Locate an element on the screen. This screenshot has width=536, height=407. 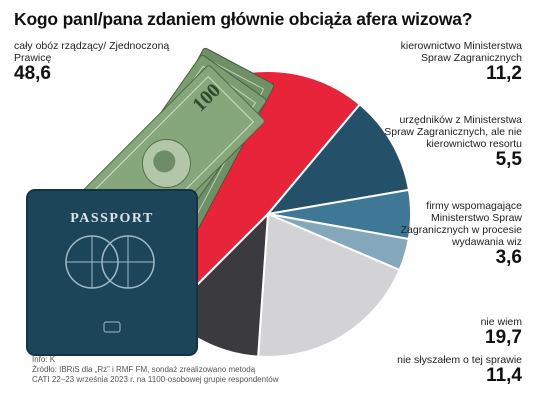
label-not-heard-text: nie słyszałem o tej sprawie is located at coordinates (459, 360).